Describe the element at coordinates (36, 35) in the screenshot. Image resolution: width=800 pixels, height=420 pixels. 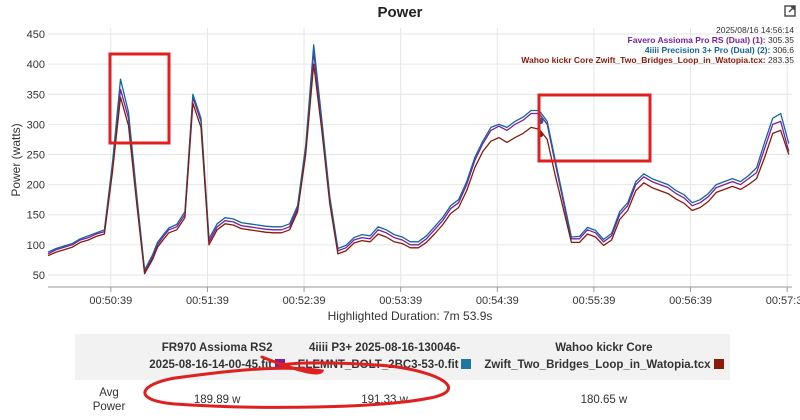
I see `y-tick-label: 450` at that location.